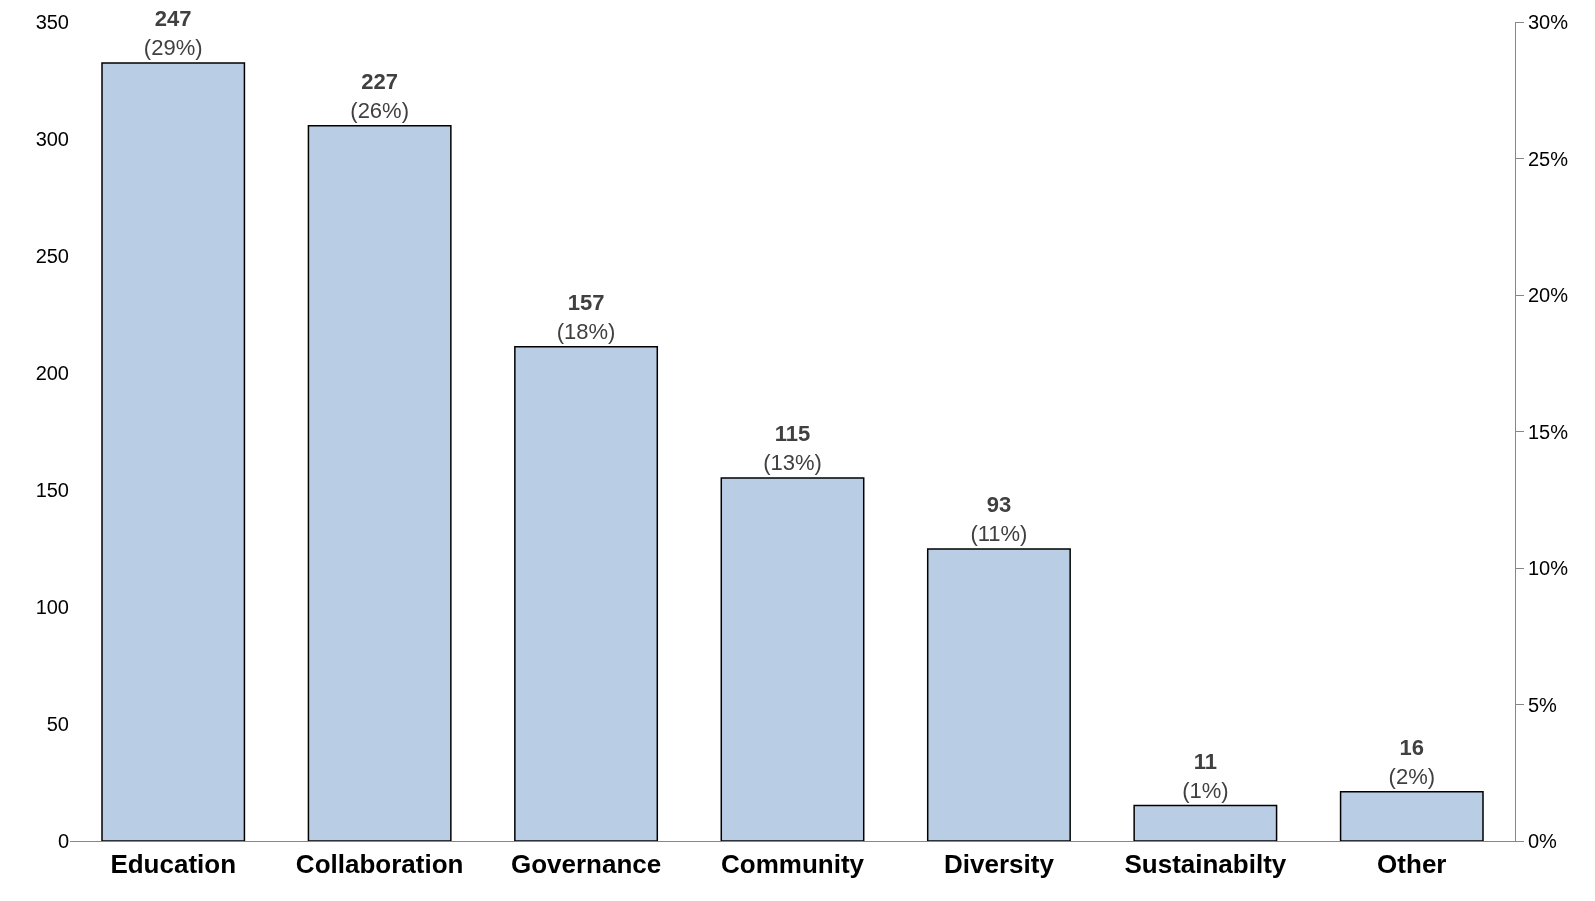 Image resolution: width=1595 pixels, height=901 pixels. Describe the element at coordinates (52, 139) in the screenshot. I see `y-tick-label: 300` at that location.